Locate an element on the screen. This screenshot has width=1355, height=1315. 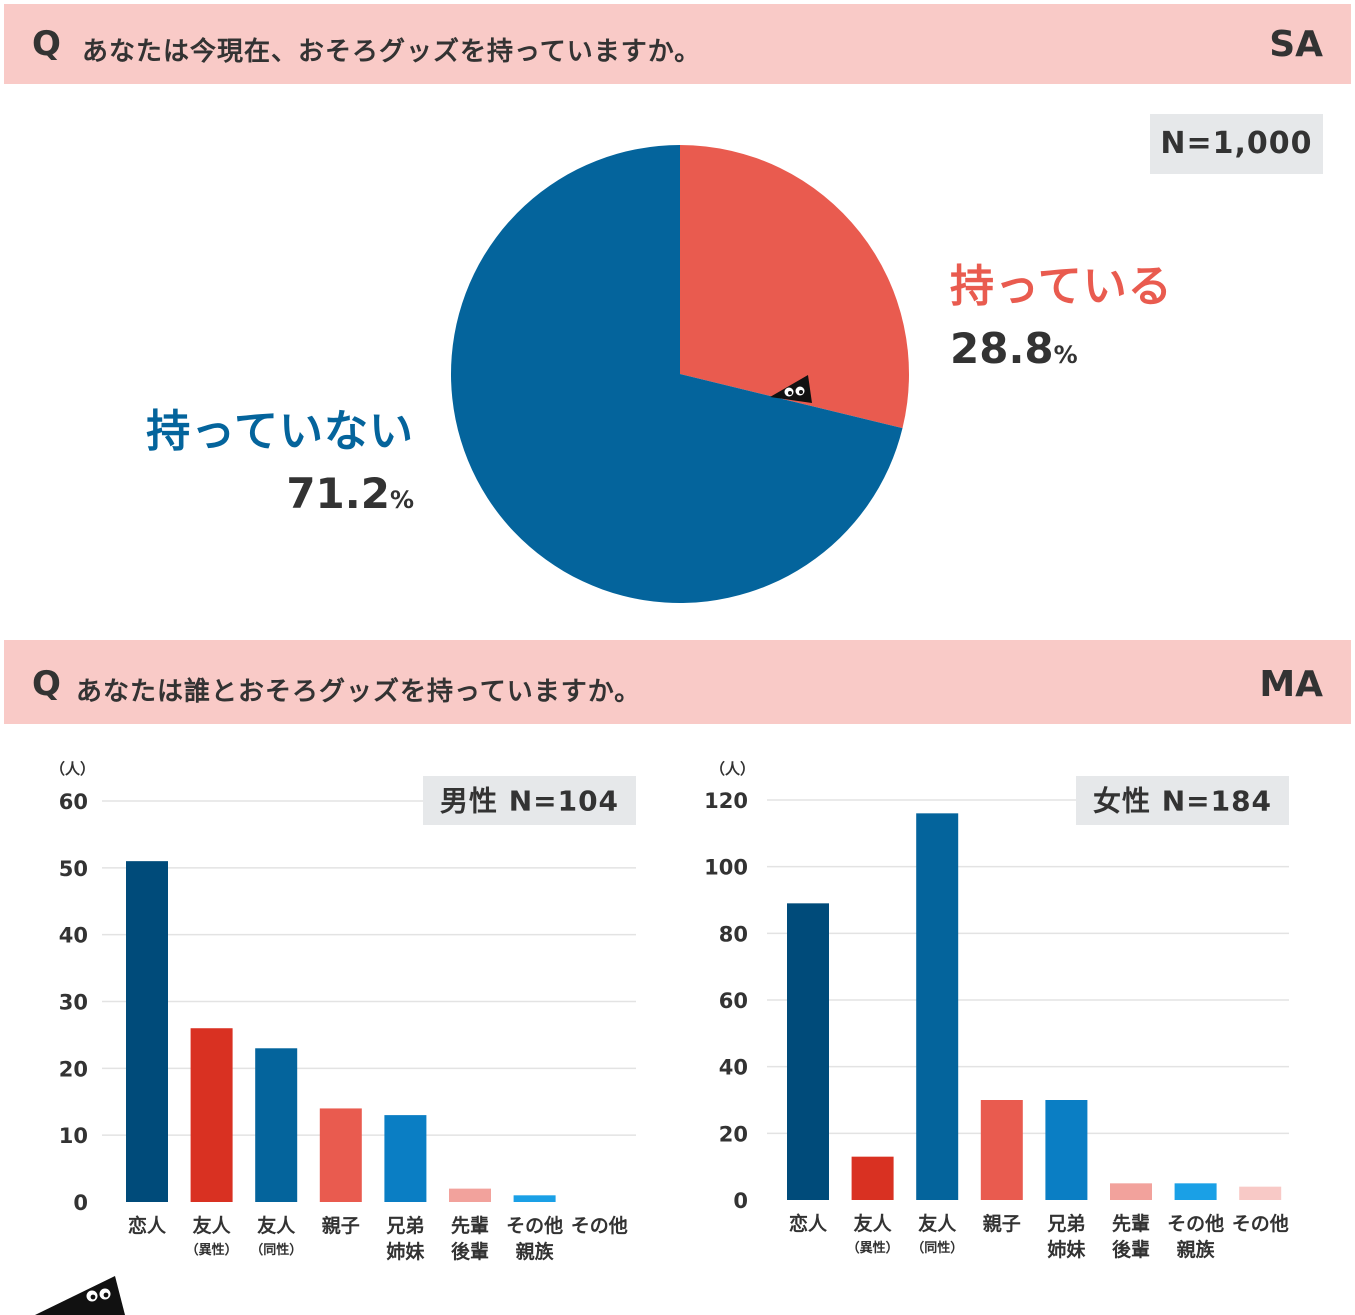
question-1-header: Q あなたは今現在、おそろグッズを持っていますか。 SA is located at coordinates (677, 44).